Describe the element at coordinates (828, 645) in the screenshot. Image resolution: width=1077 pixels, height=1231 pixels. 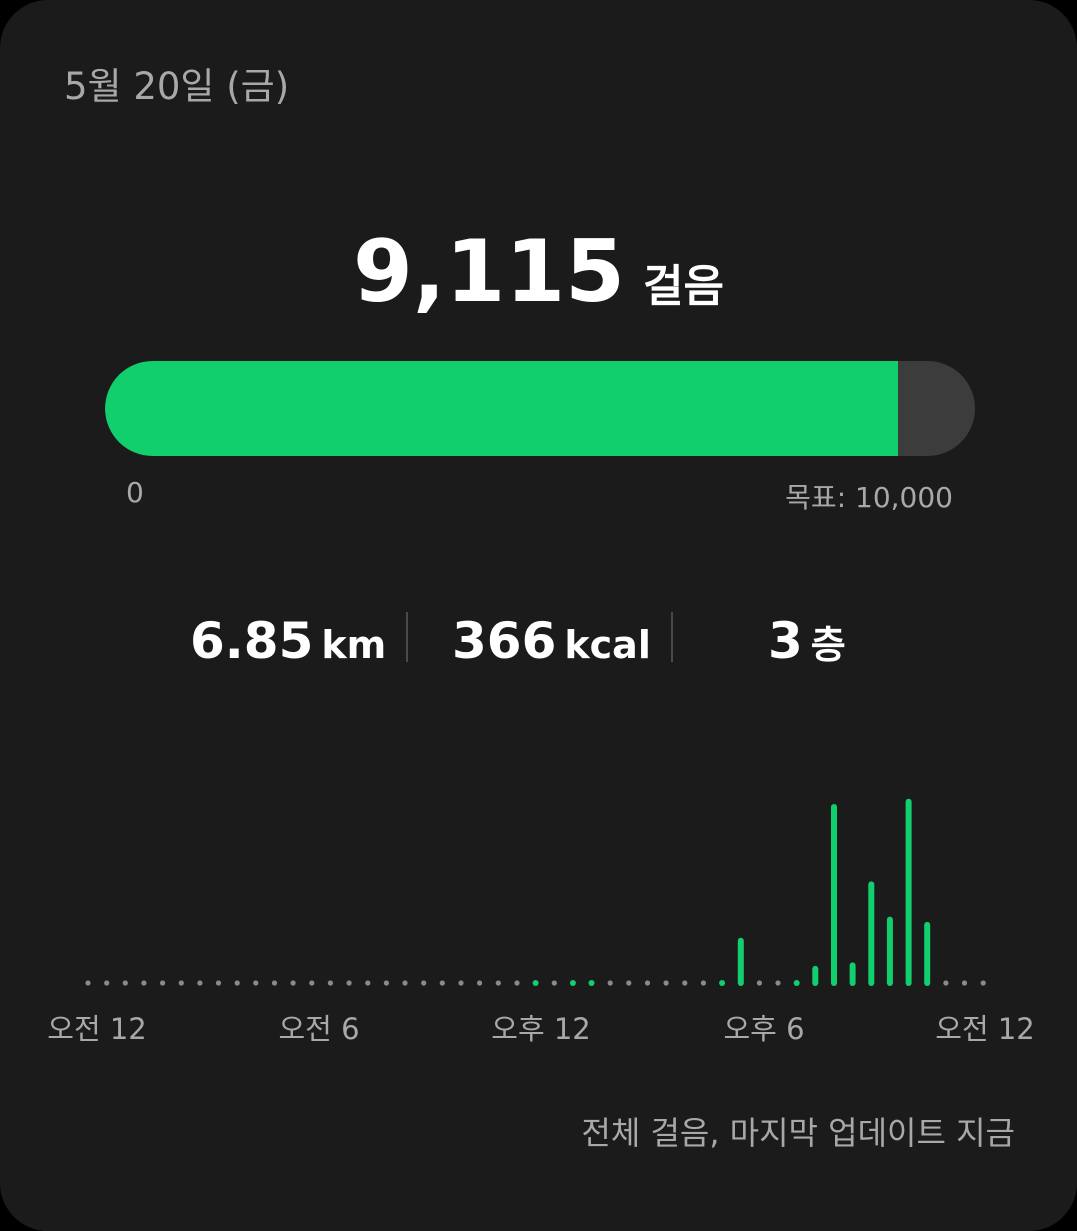
I see `floors-unit: 층` at that location.